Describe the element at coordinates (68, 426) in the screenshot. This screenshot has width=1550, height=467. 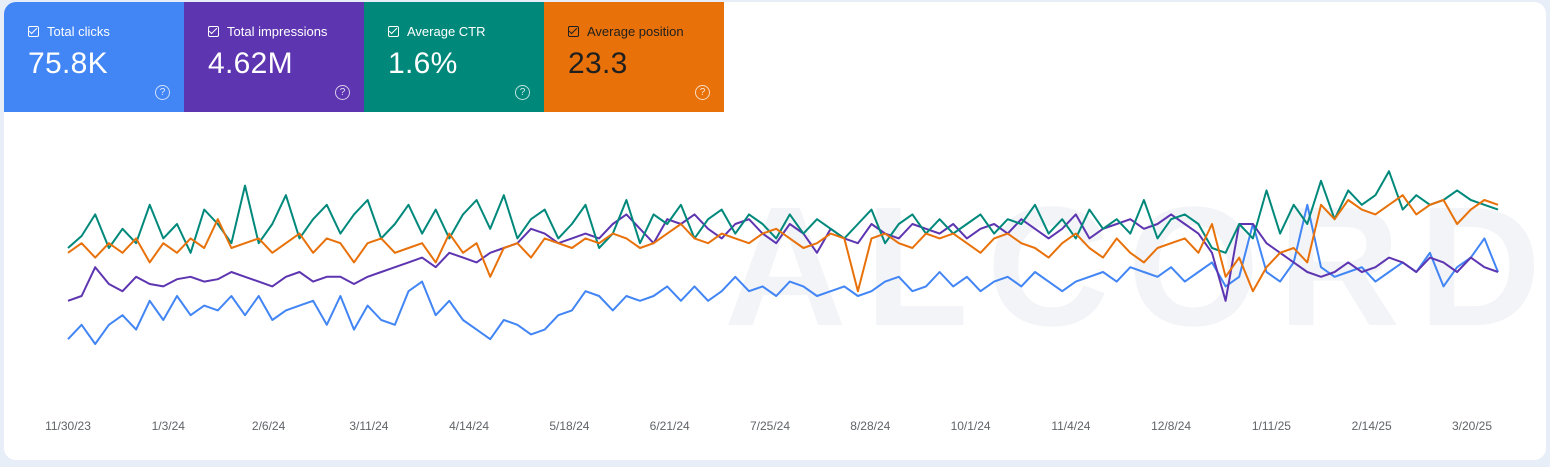
I see `x-tick-label: 11/30/23` at that location.